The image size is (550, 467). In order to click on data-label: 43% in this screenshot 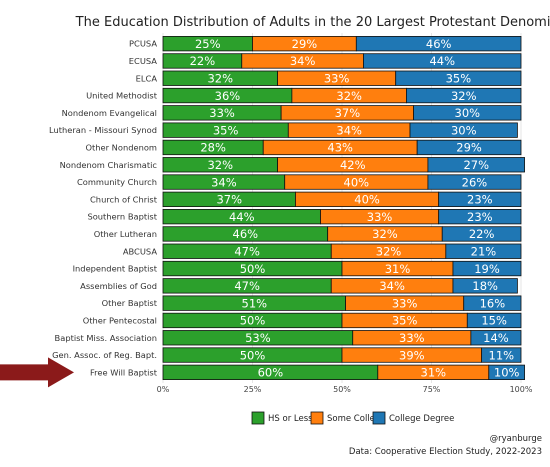, I will do `click(340, 148)`.